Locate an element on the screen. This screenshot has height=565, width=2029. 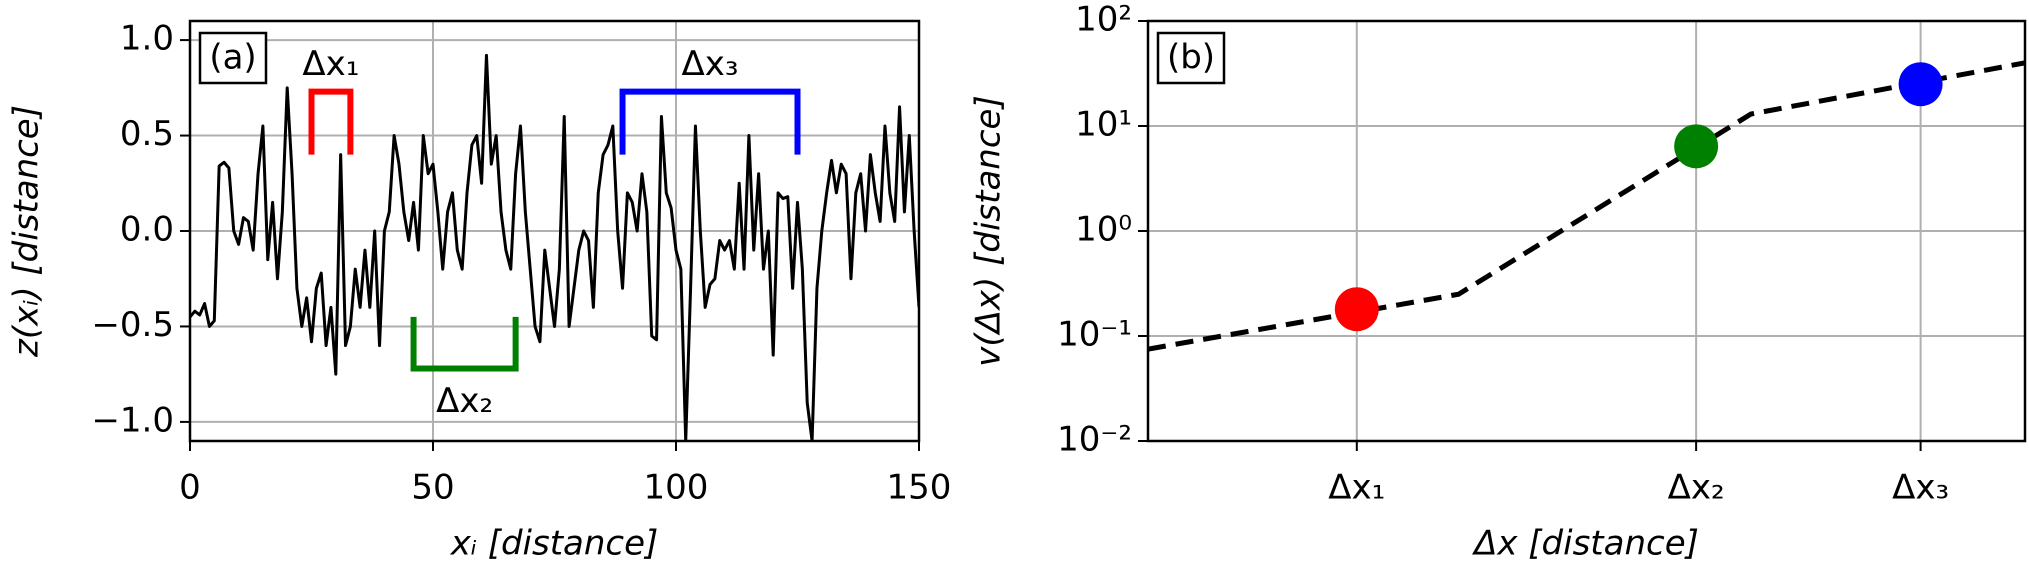
x-tick-label: Δx₁ is located at coordinates (1356, 488).